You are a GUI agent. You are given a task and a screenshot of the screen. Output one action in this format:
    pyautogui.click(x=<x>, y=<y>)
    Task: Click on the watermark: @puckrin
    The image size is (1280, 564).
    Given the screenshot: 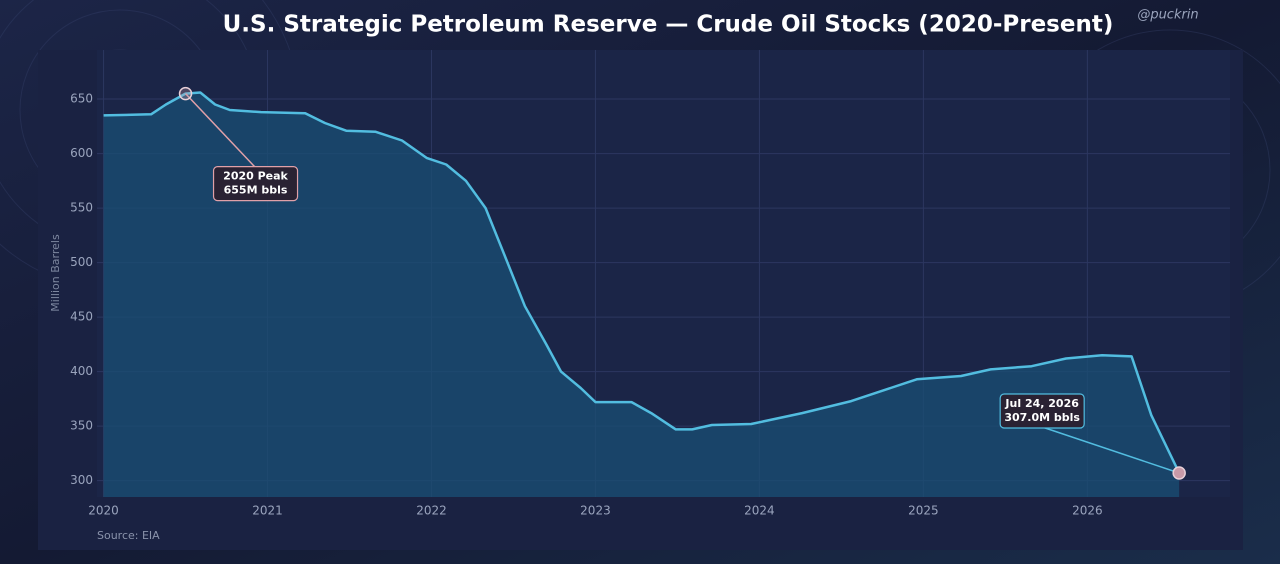 What is the action you would take?
    pyautogui.click(x=1167, y=15)
    